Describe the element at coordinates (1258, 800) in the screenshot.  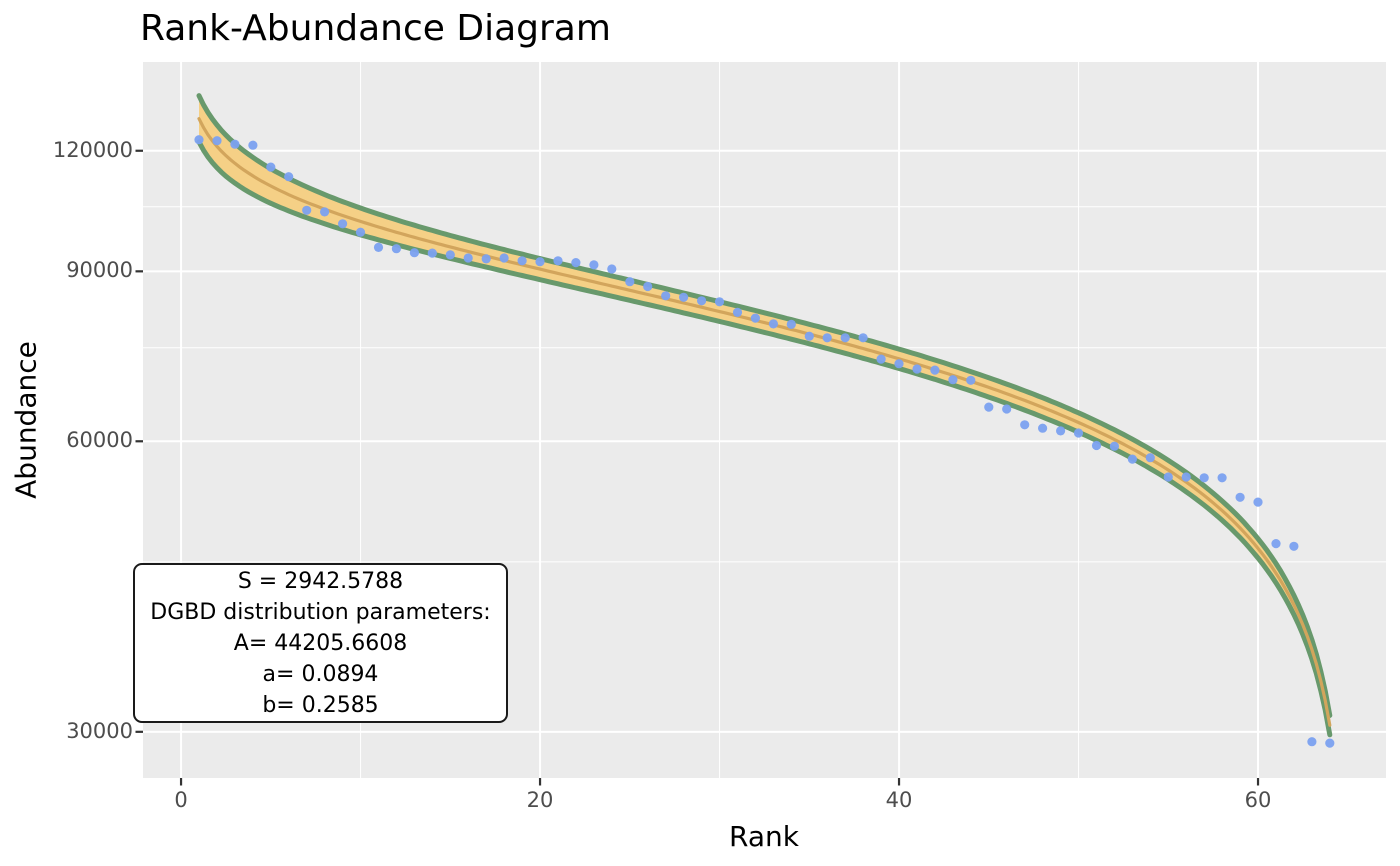
I see `x-tick-label: 60` at that location.